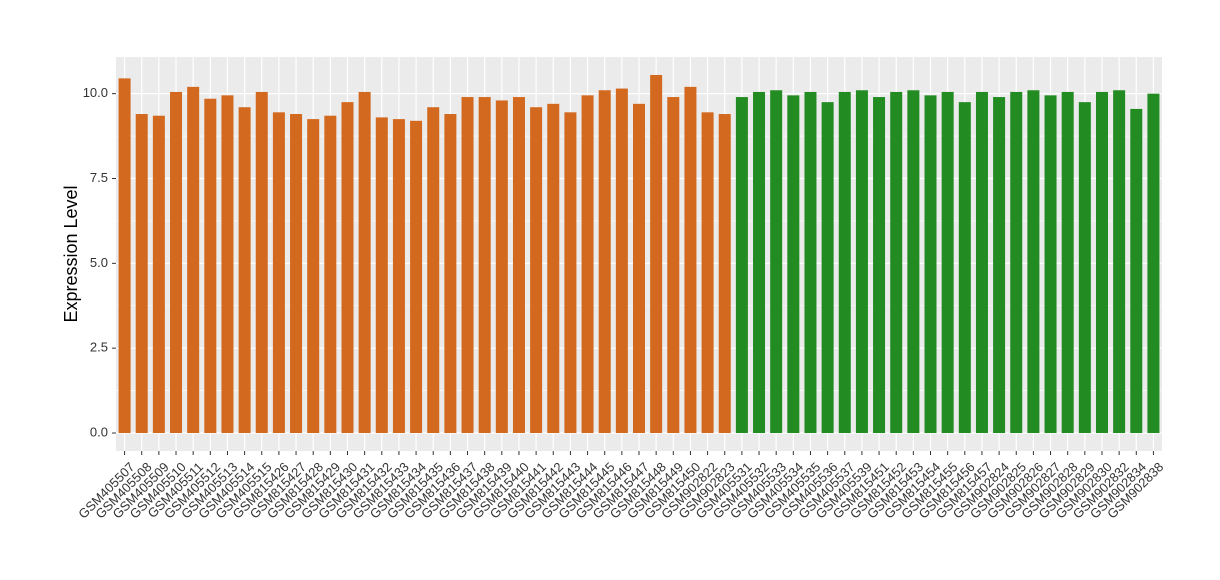 This screenshot has width=1220, height=580. I want to click on y-tick-label: 10.0, so click(95, 92).